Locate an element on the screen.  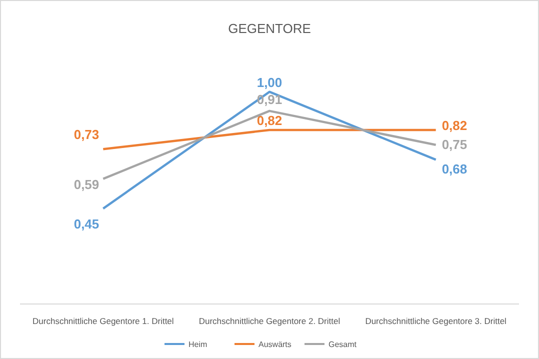
data-label: 0,45 is located at coordinates (87, 224).